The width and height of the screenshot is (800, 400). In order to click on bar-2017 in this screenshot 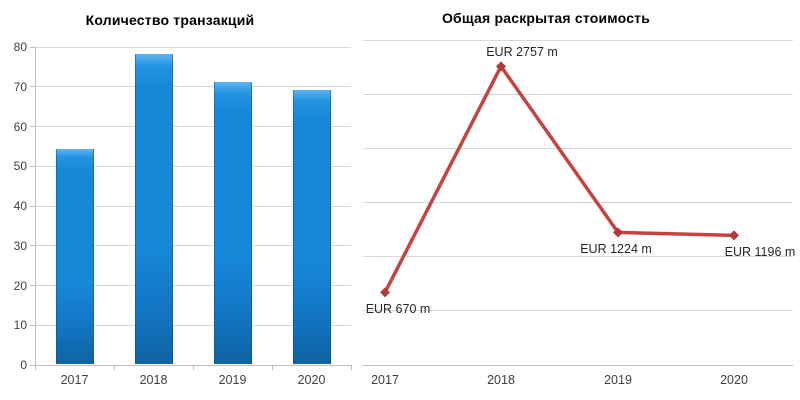, I will do `click(74, 256)`.